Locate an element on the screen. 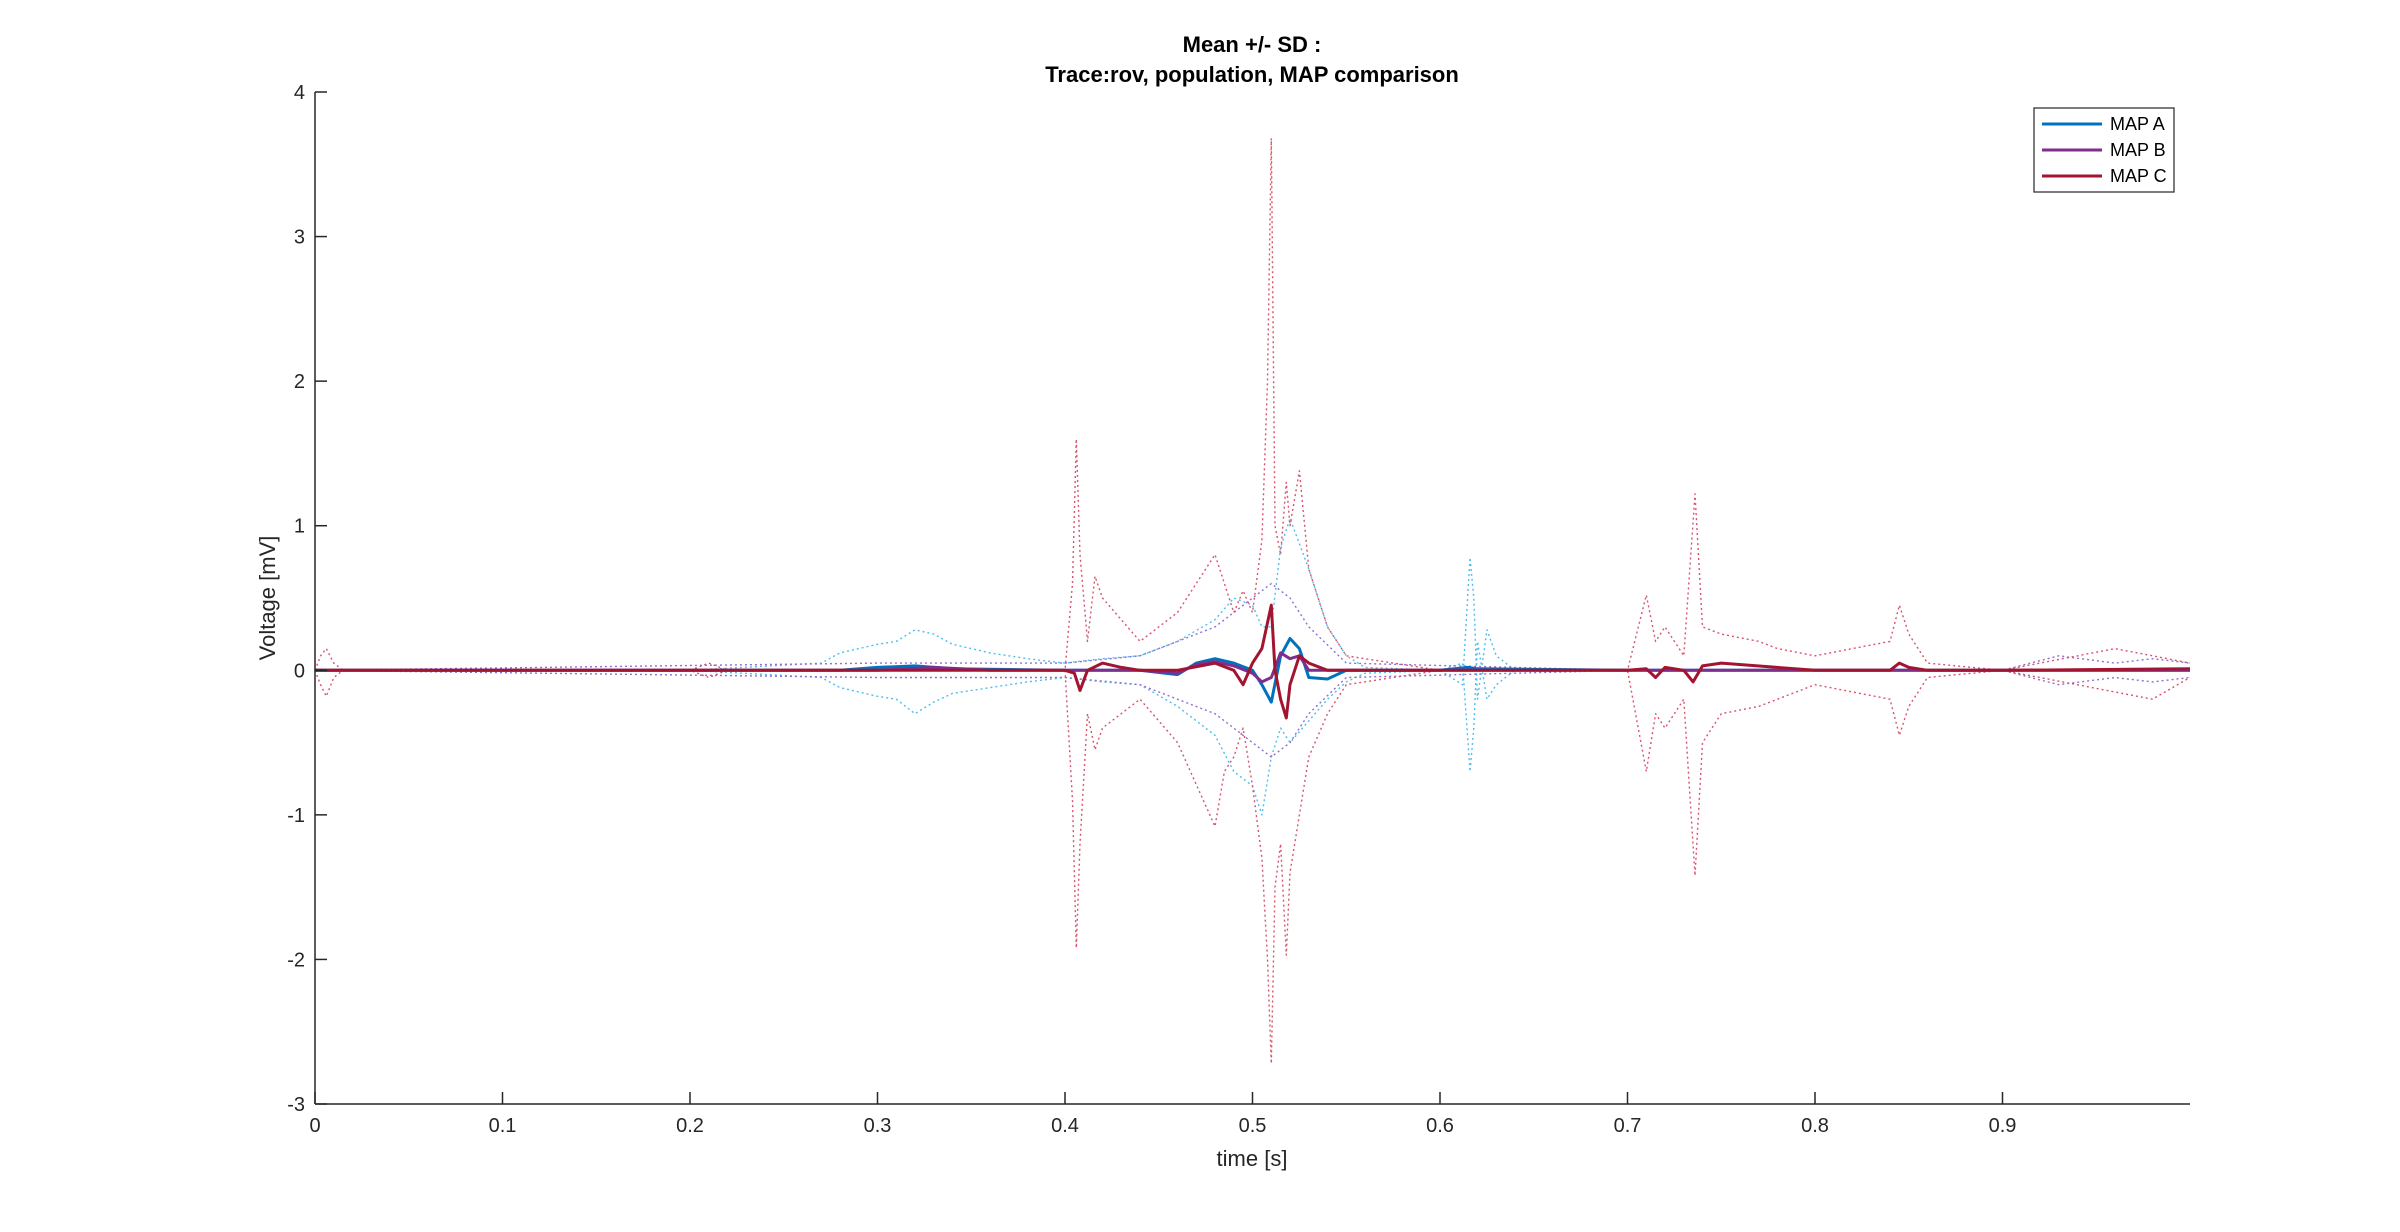 Image resolution: width=2400 pixels, height=1232 pixels. x-tick-label: 0.5 is located at coordinates (1253, 1126).